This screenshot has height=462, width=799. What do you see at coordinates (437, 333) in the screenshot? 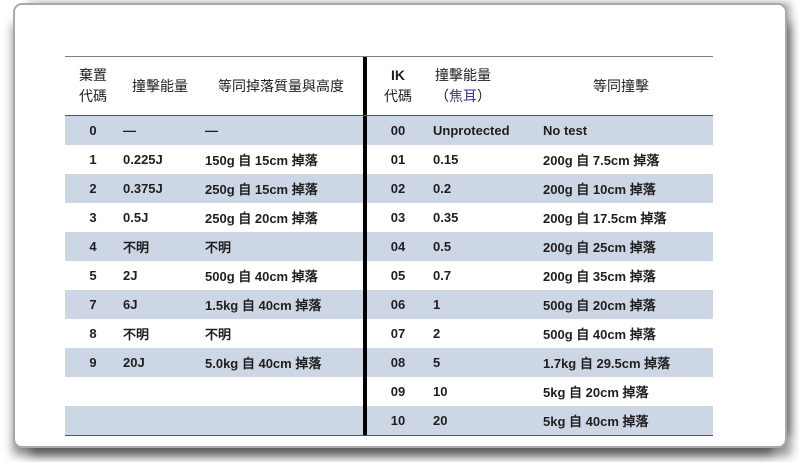
I see `ik-energy-cell: 2` at bounding box center [437, 333].